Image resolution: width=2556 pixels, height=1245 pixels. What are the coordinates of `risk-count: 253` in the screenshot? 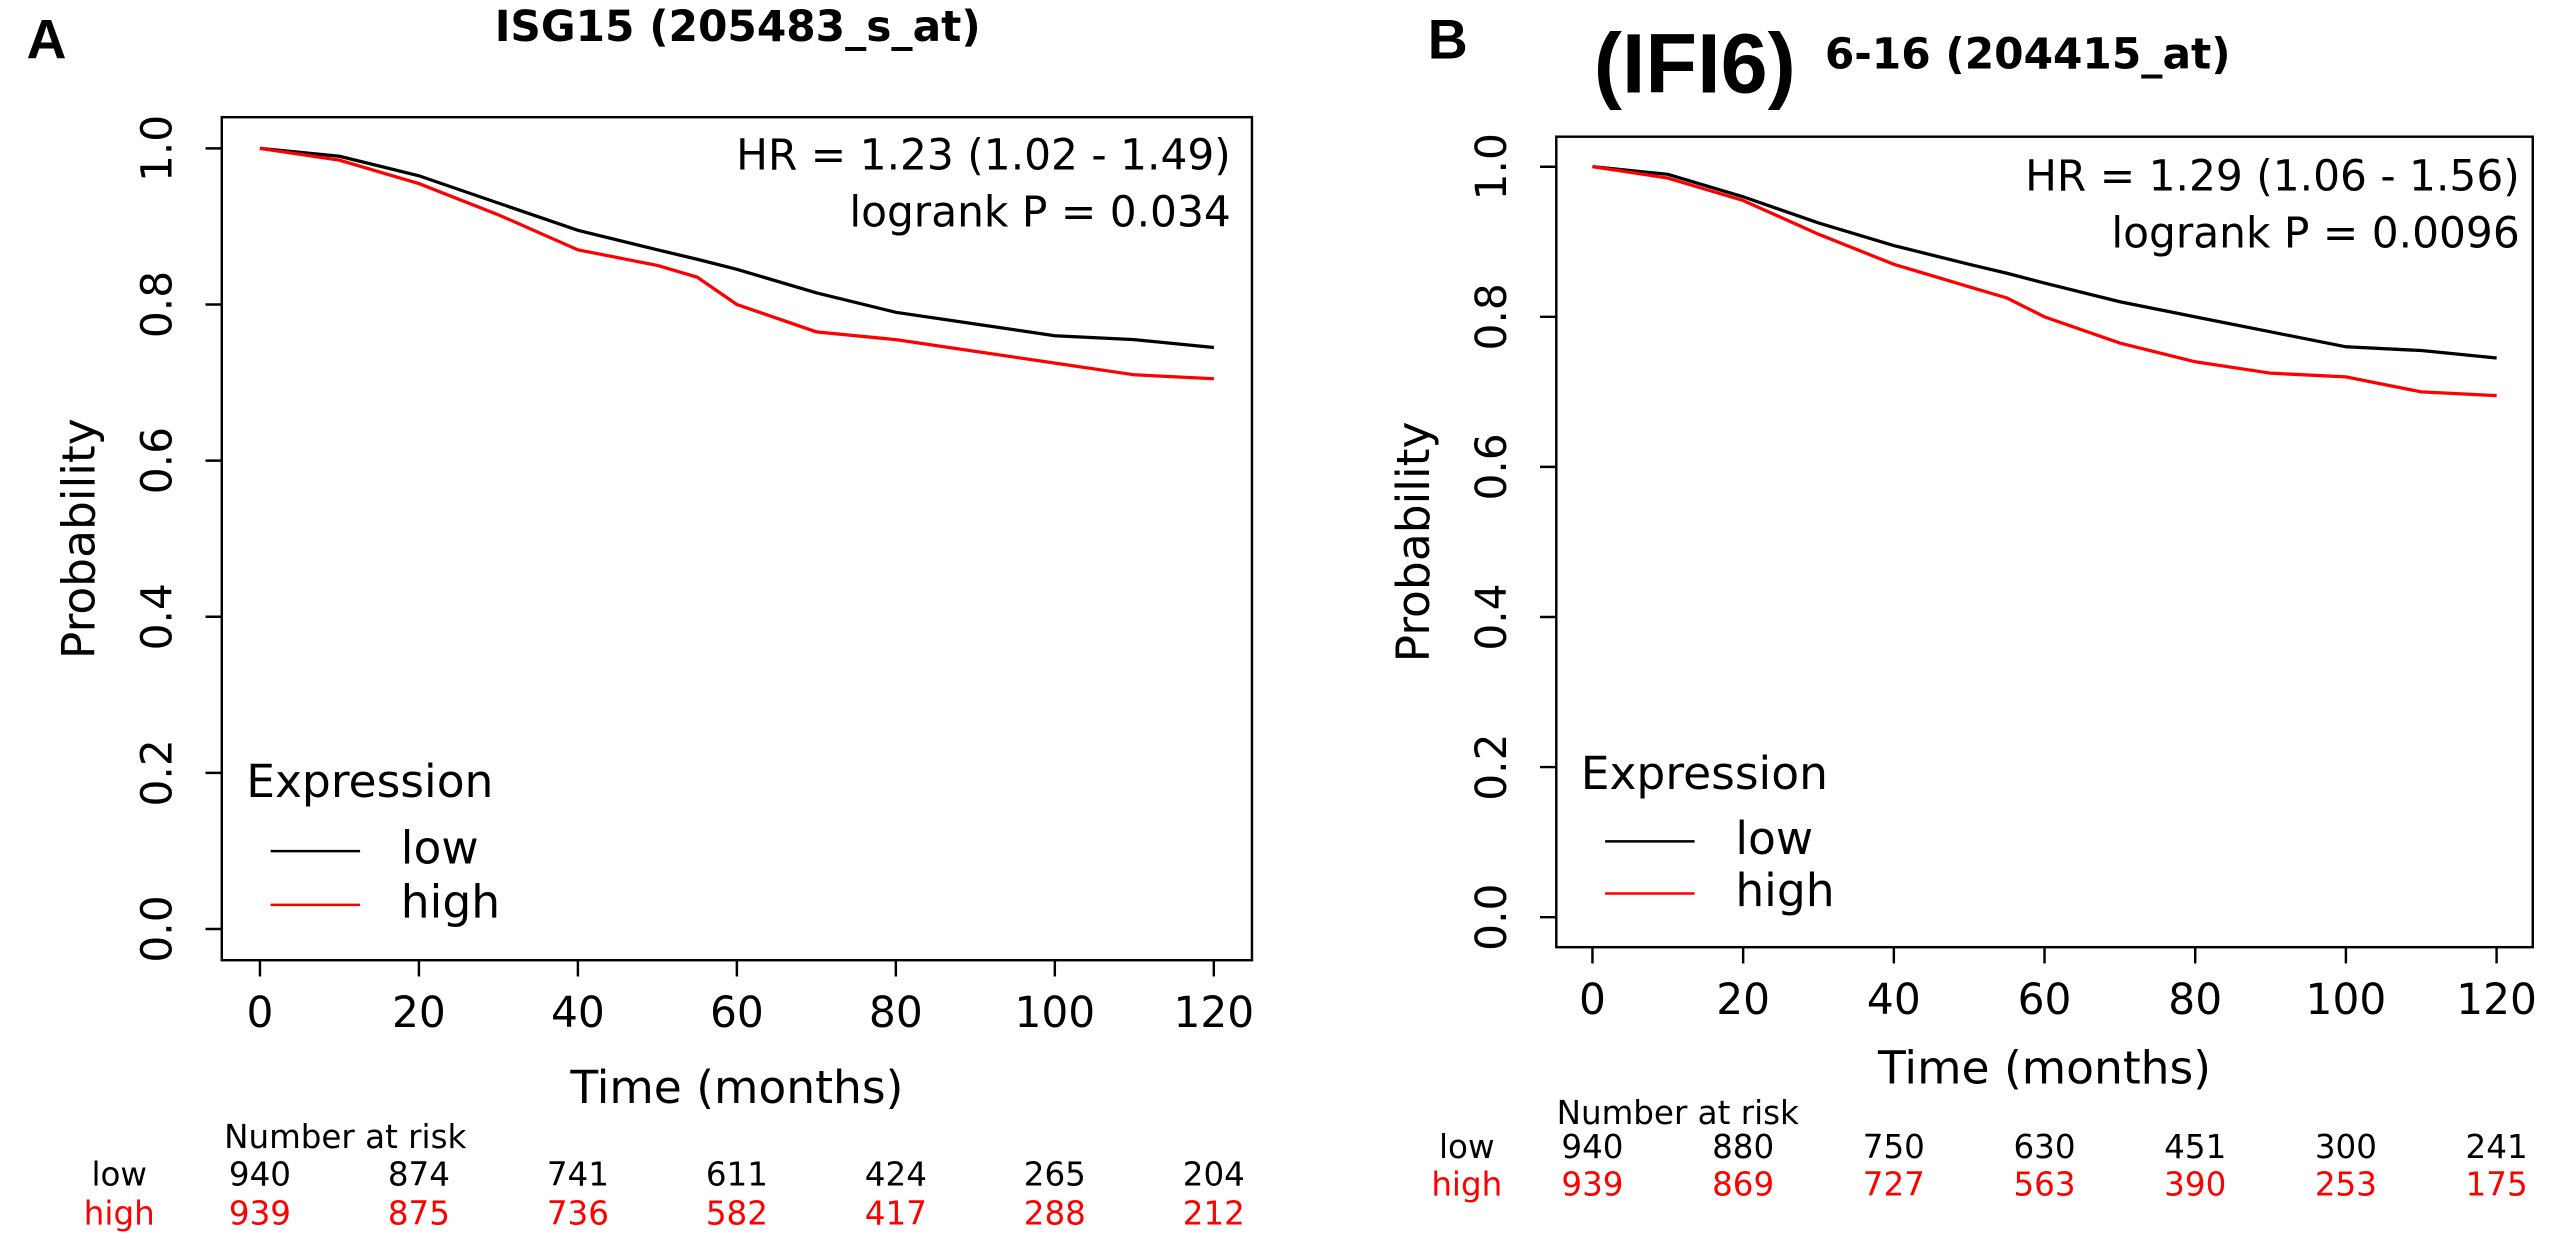 It's located at (2346, 1184).